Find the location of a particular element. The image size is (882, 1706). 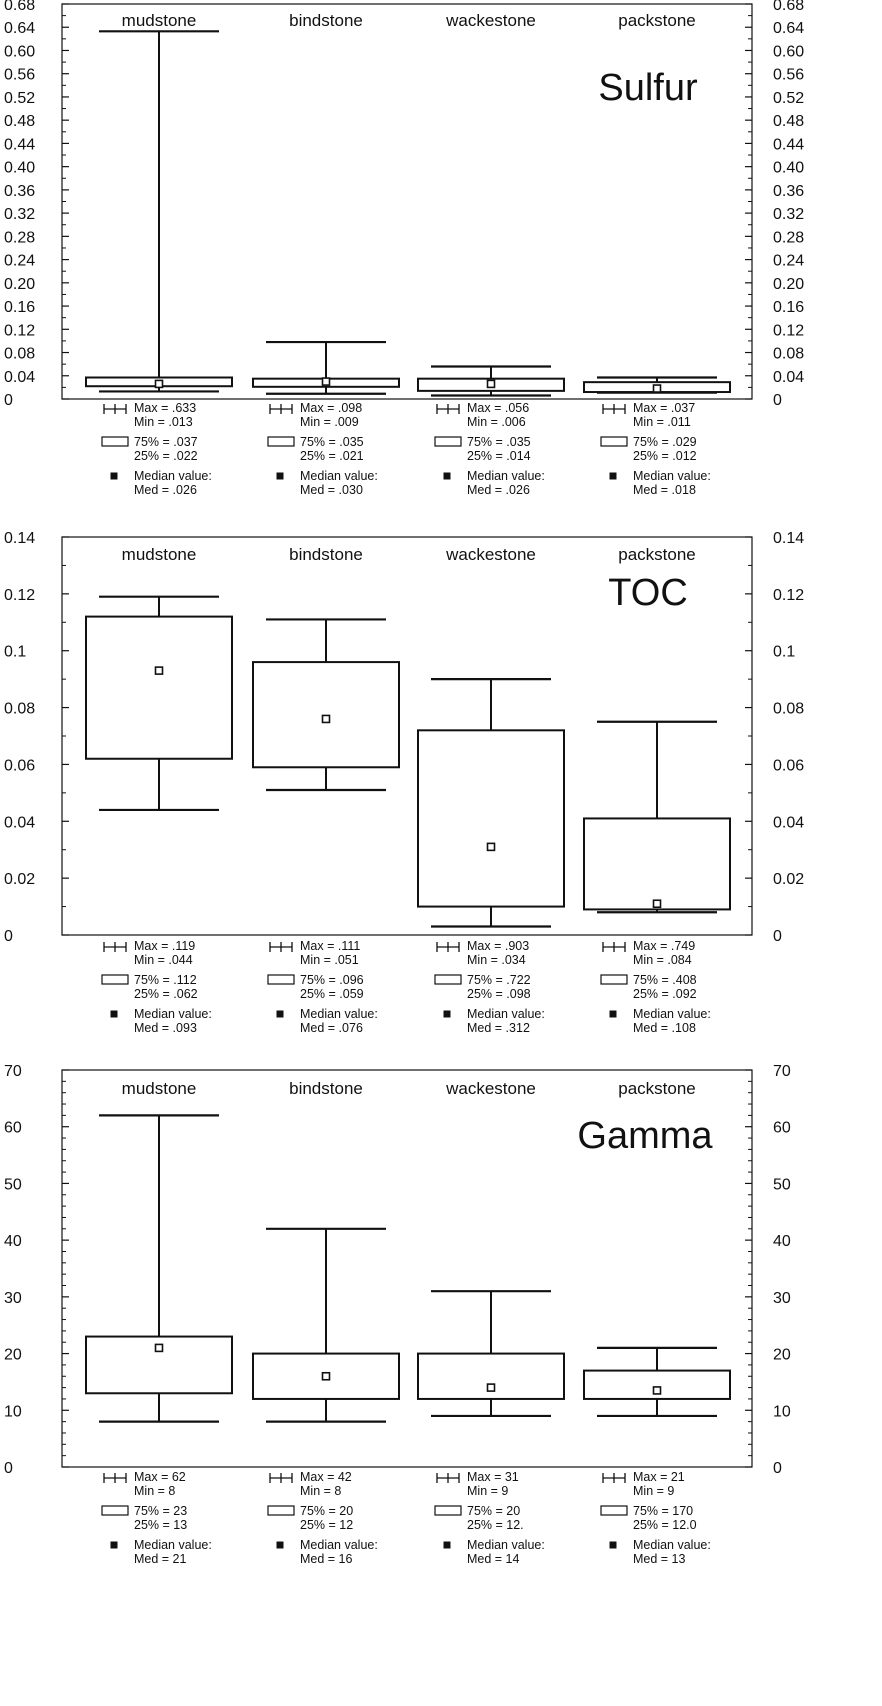

legend-min-text: Min = .009 is located at coordinates (329, 422).